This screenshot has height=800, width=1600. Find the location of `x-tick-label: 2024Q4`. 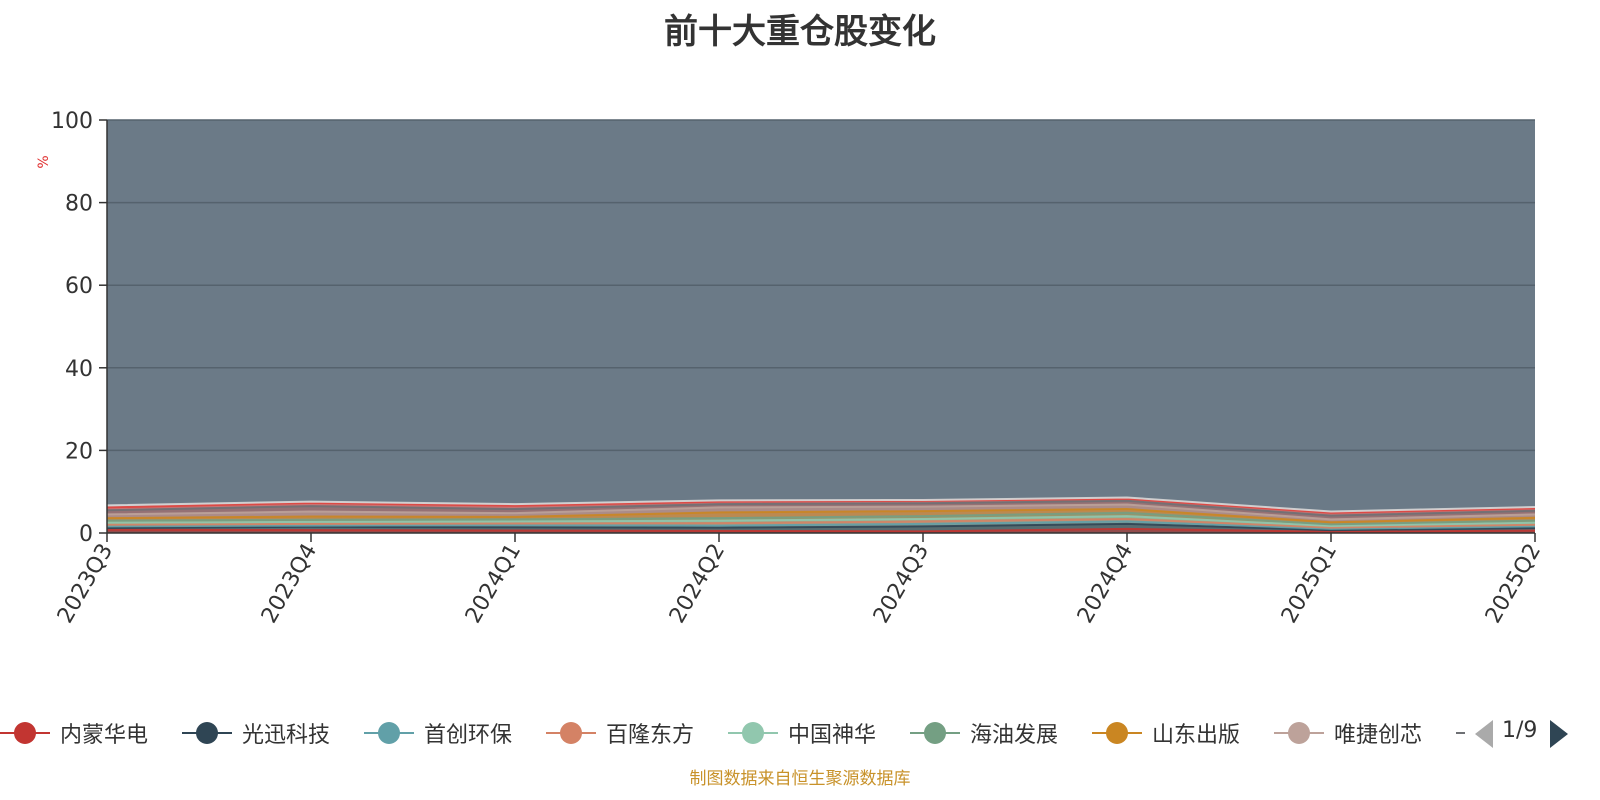

x-tick-label: 2024Q4 is located at coordinates (1105, 584).